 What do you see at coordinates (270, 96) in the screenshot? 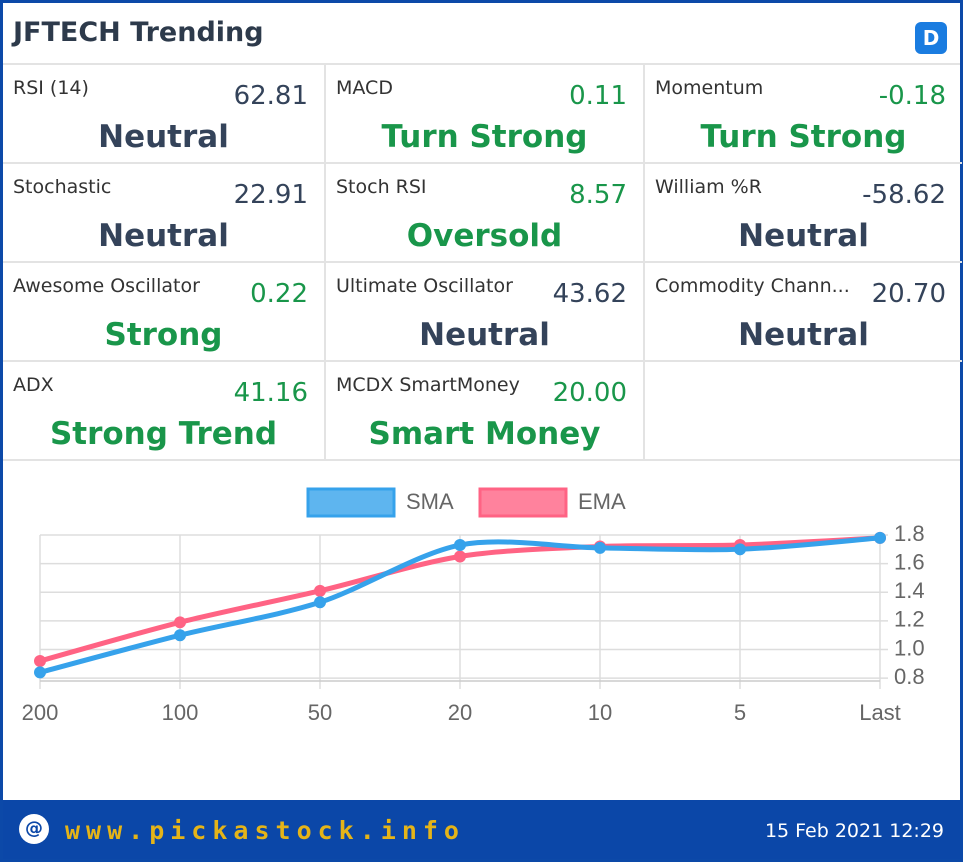
I see `indicator-value: 62.81` at bounding box center [270, 96].